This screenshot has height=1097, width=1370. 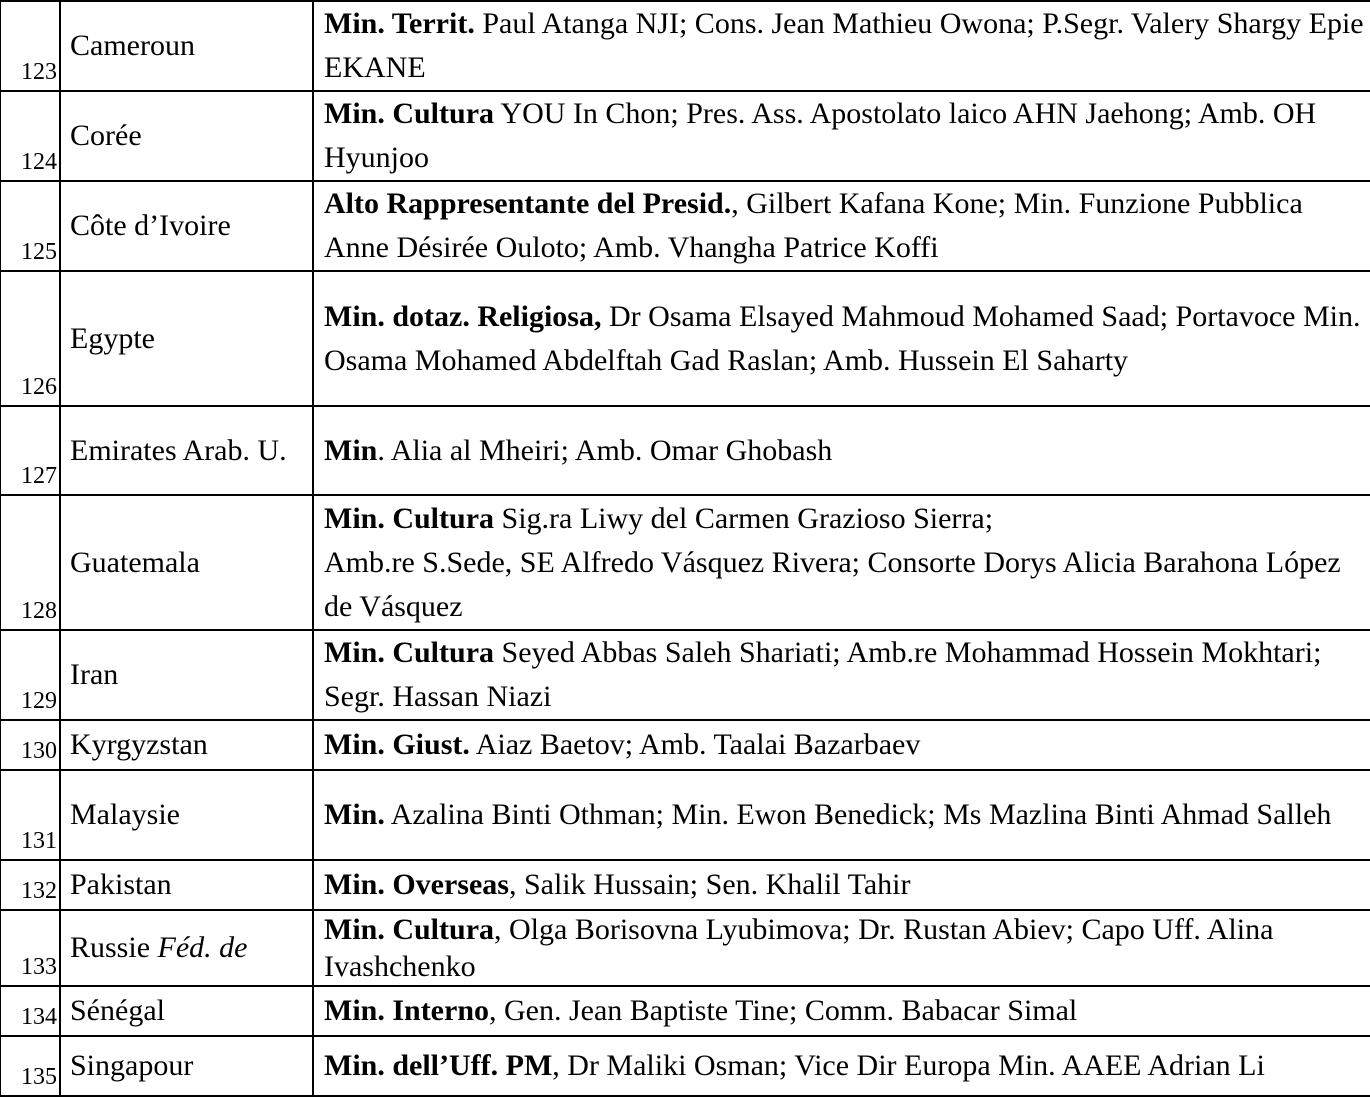 What do you see at coordinates (30, 885) in the screenshot?
I see `row-number: 132` at bounding box center [30, 885].